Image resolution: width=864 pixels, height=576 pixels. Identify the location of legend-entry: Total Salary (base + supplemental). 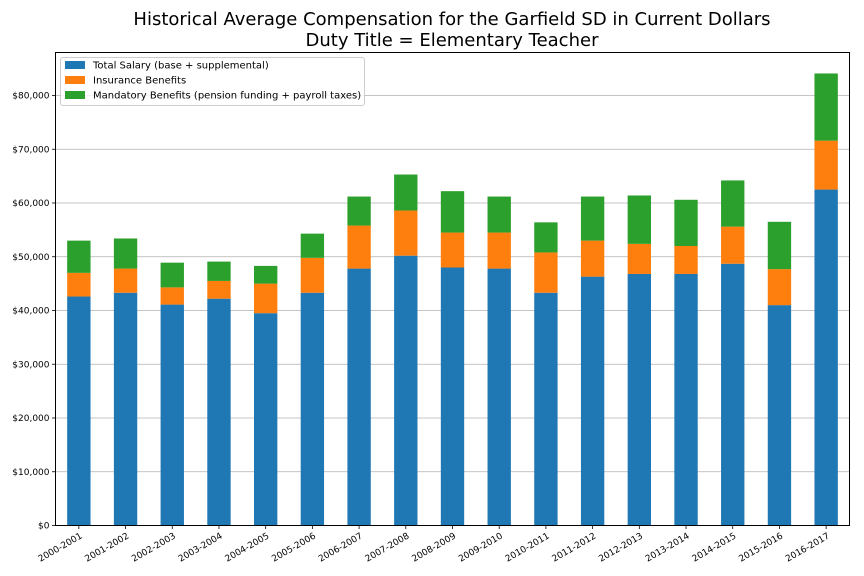
(180, 66).